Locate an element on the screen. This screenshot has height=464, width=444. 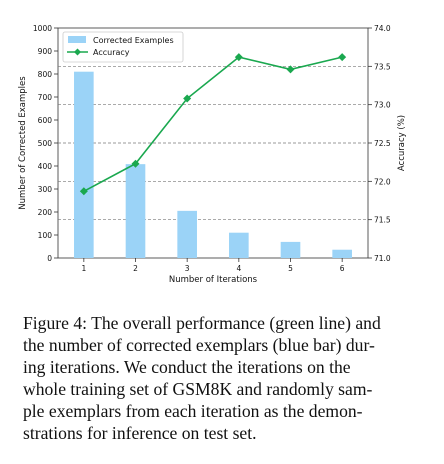
y-tick-label: 500 is located at coordinates (45, 143).